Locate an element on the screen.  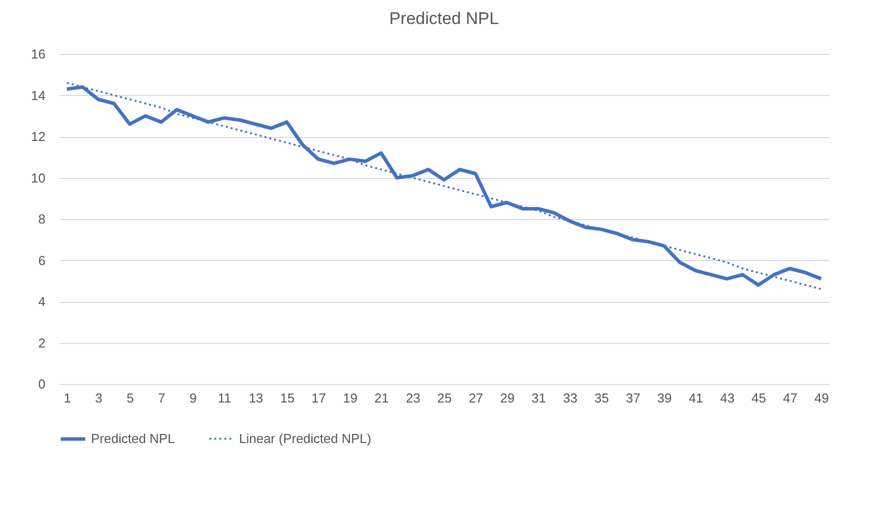
x-tick-label: 5 is located at coordinates (130, 398).